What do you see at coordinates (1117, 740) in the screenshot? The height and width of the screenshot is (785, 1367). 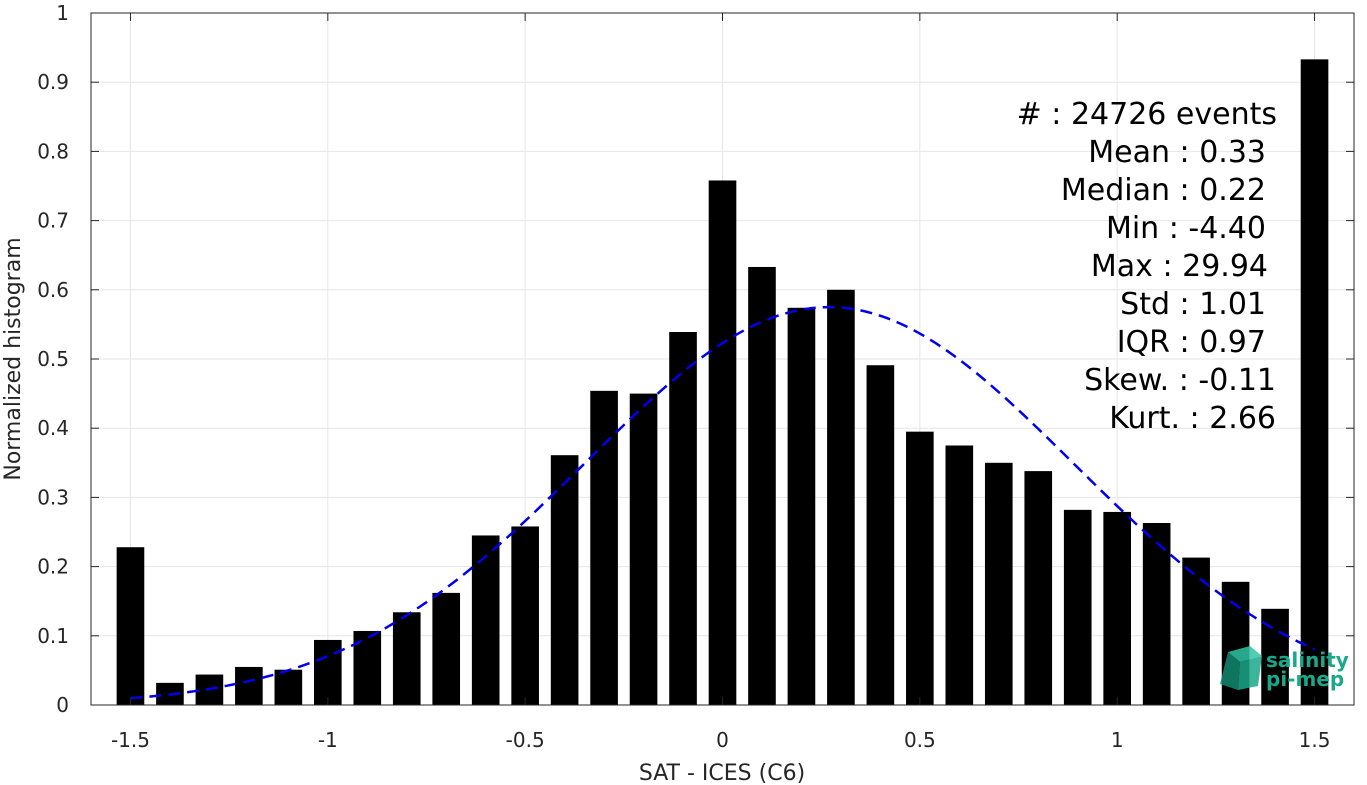 I see `x-tick-label: 1` at bounding box center [1117, 740].